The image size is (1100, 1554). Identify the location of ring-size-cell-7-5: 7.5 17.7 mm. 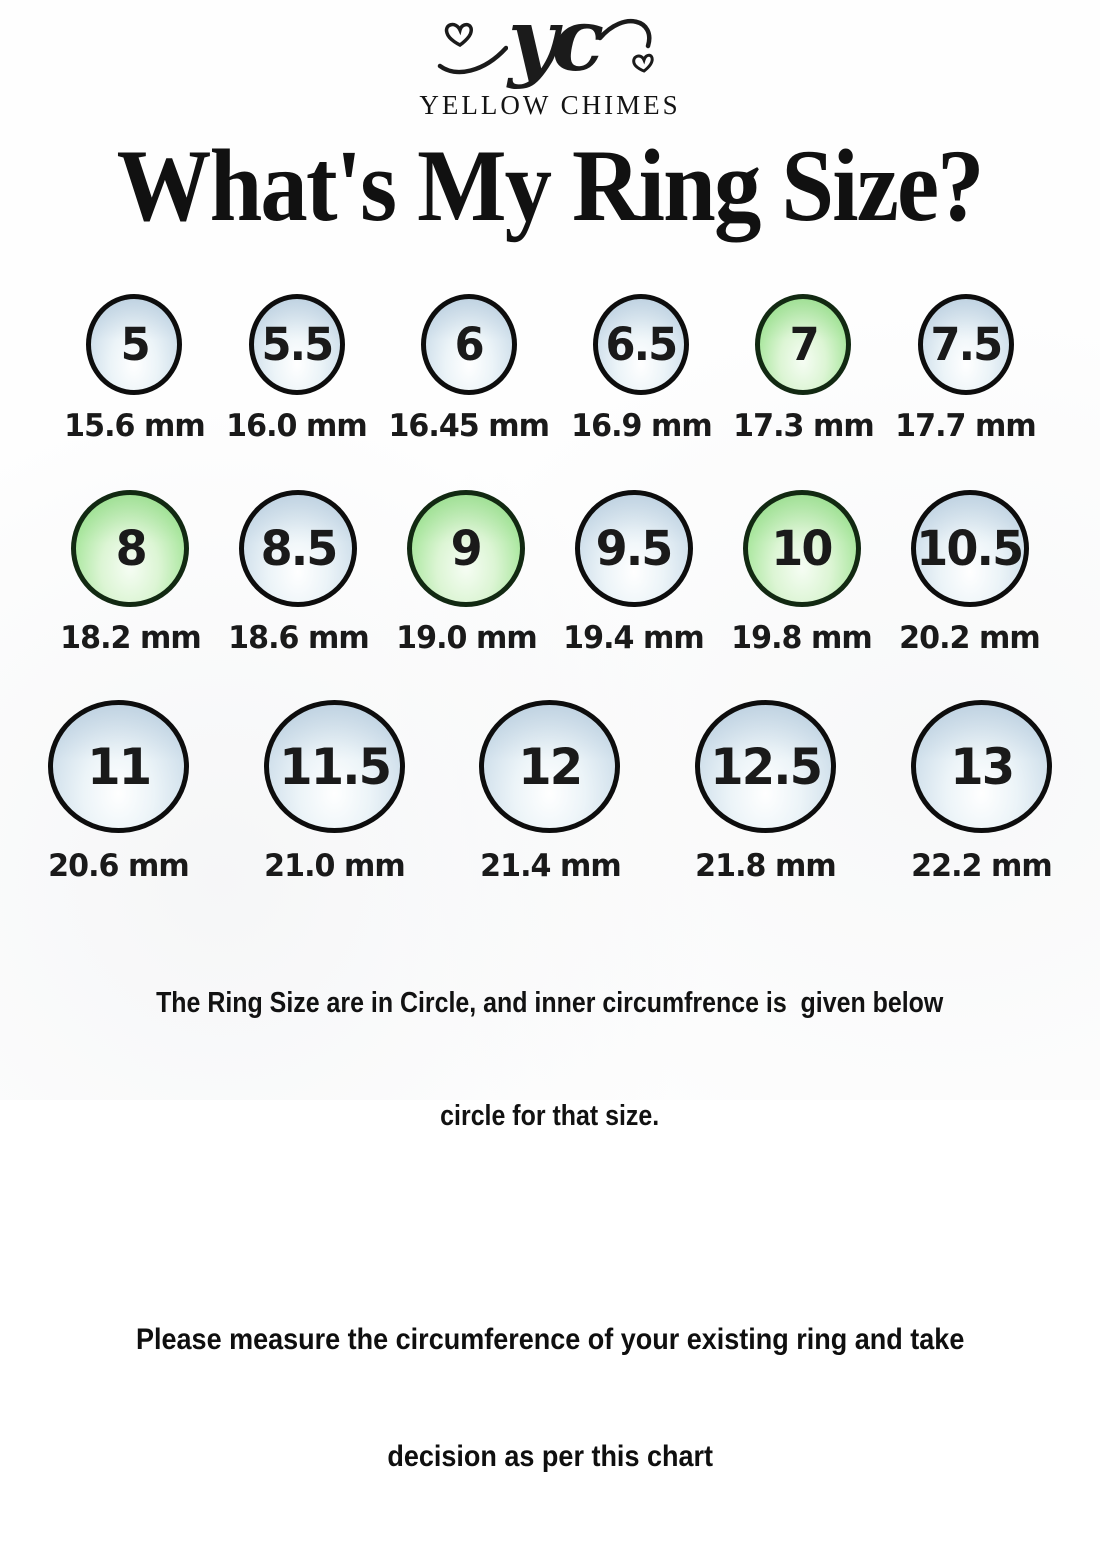
(965, 369).